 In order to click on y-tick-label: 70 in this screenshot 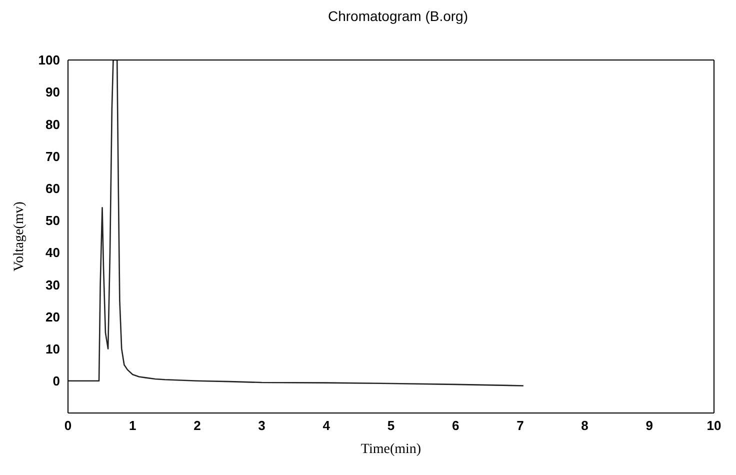, I will do `click(53, 156)`.